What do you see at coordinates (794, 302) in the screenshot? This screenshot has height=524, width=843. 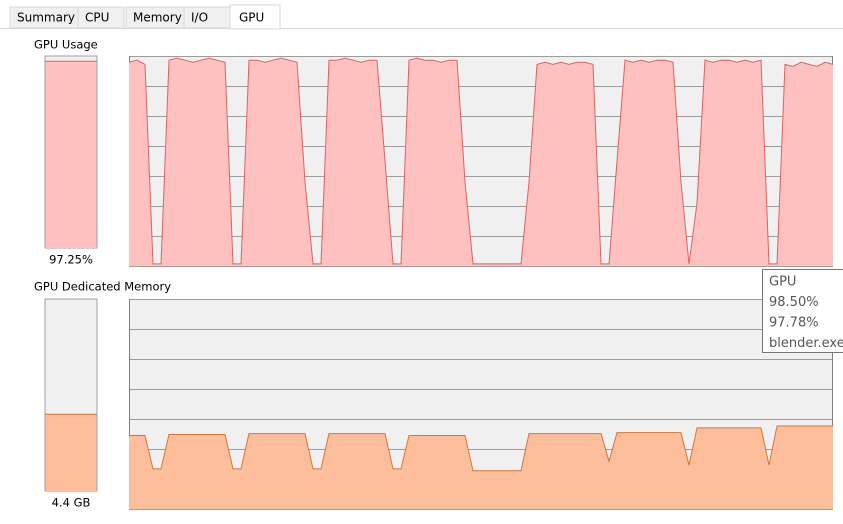 I see `tooltip-line: 98.50%` at bounding box center [794, 302].